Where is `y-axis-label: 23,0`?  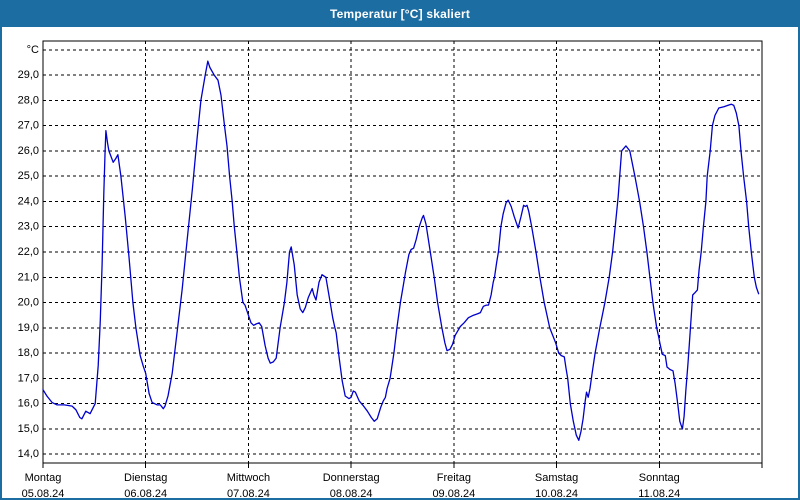 y-axis-label: 23,0 is located at coordinates (28, 227).